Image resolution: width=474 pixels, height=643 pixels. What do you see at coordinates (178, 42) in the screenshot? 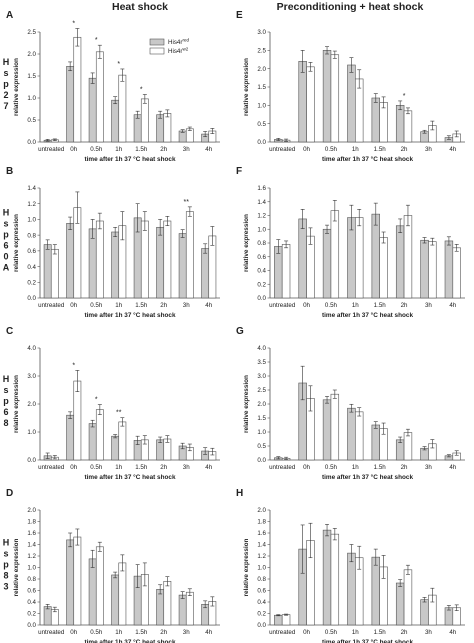
I see `legend-label: His4rred` at bounding box center [178, 42].